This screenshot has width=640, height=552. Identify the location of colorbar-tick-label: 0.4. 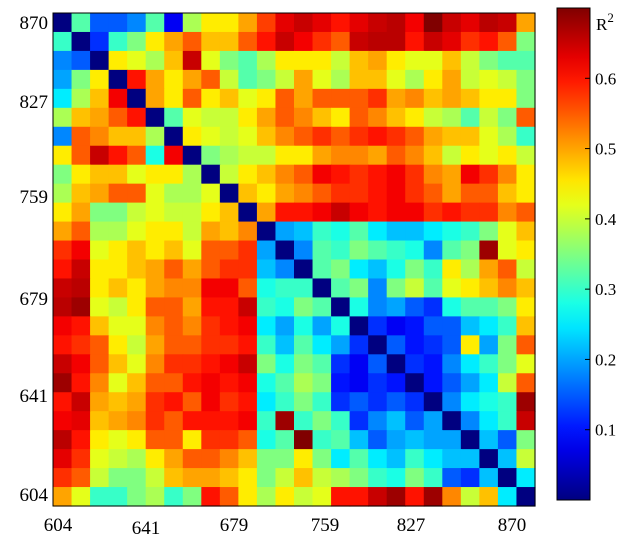
(606, 219).